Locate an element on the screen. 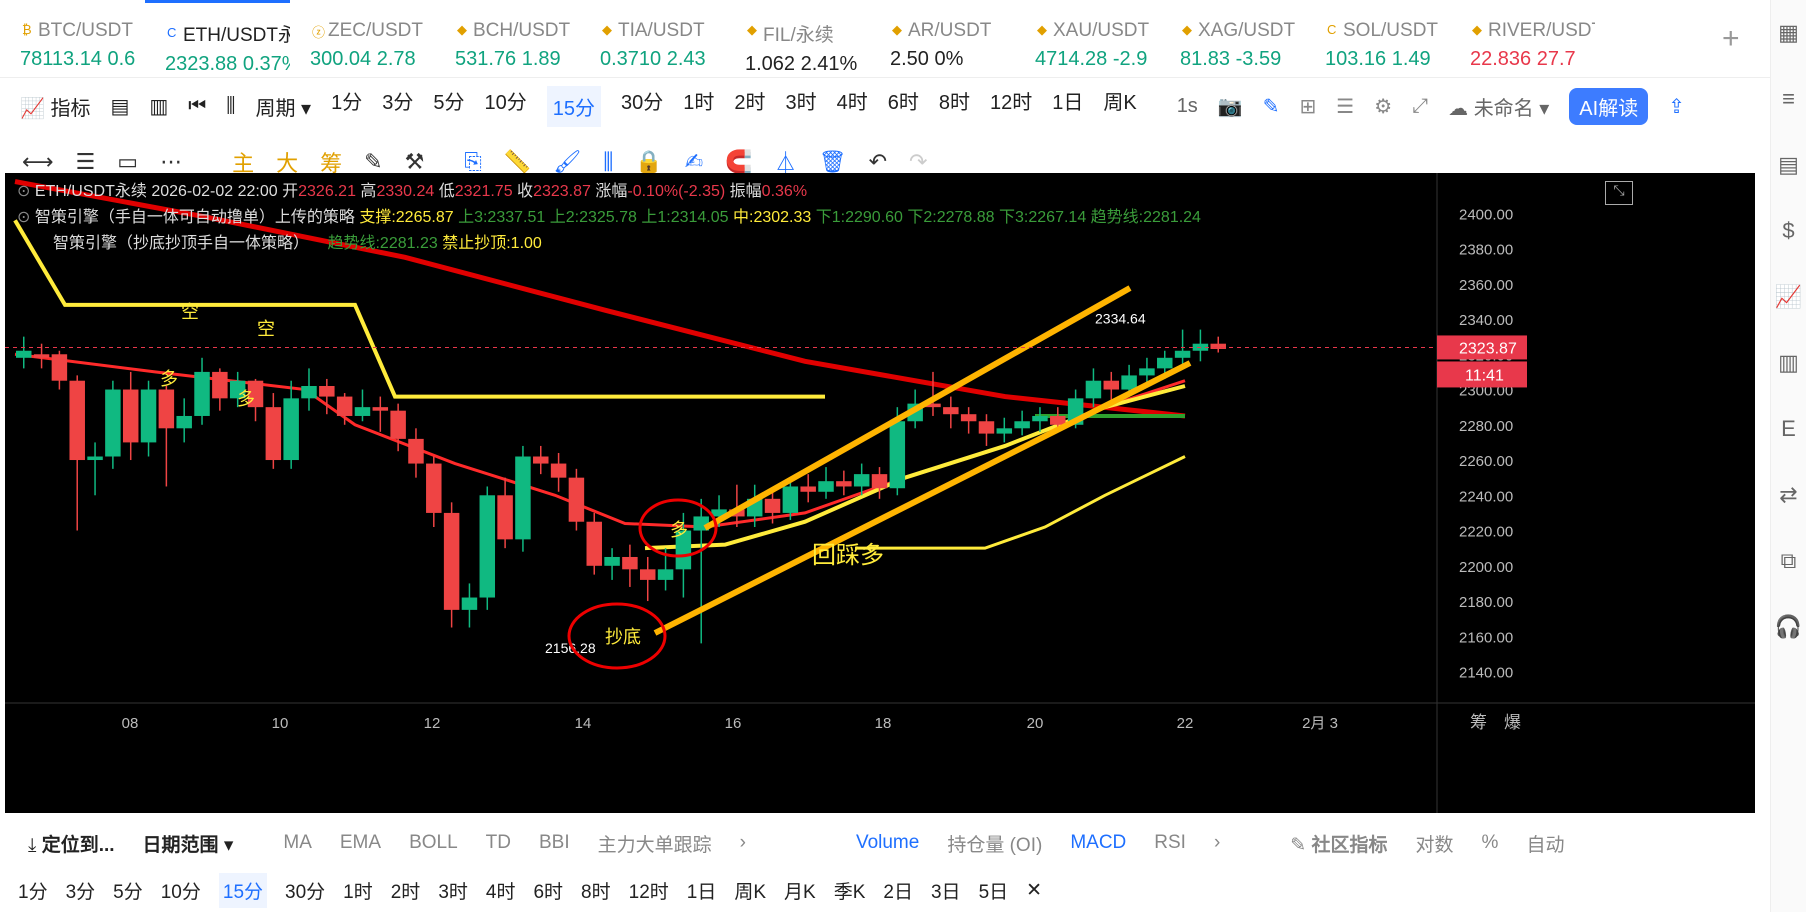 The width and height of the screenshot is (1806, 912). auto-toggle: 自动 is located at coordinates (1545, 845).